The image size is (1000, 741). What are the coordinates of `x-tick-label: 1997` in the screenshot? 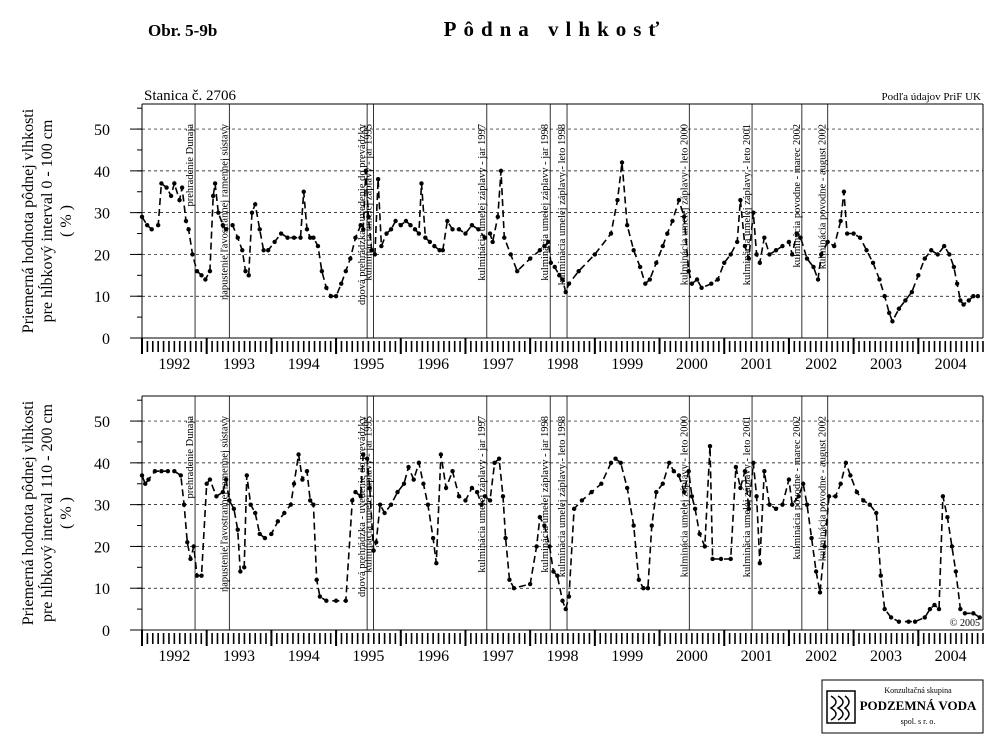 It's located at (498, 656).